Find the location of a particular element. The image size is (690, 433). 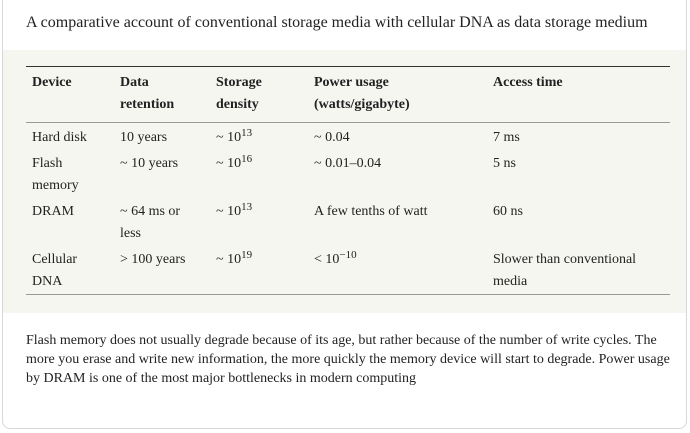

cell-retention: > 100 years is located at coordinates (162, 271).